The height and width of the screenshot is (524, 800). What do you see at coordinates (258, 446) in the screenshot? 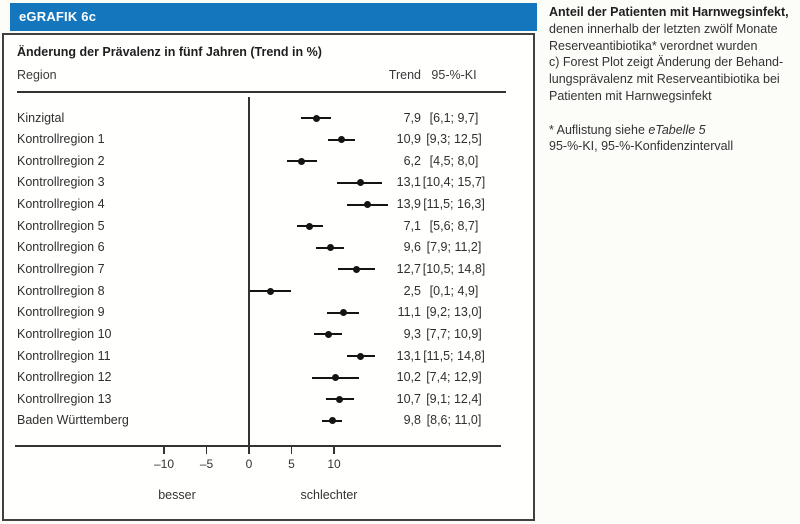
I see `x-axis-line` at bounding box center [258, 446].